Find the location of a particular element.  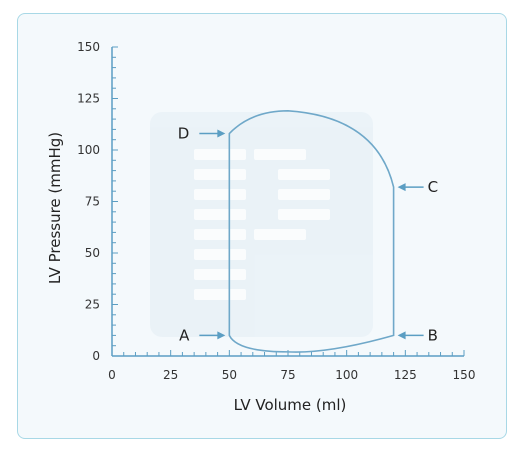

x-tick-label: 100 is located at coordinates (346, 375).